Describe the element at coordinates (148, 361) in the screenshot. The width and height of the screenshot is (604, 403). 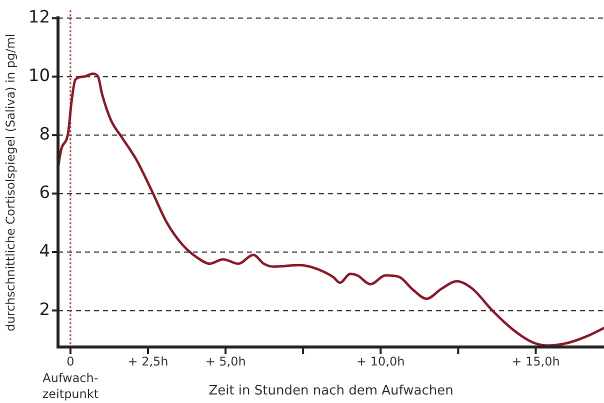
I see `x-tick-label: + 2,5h` at that location.